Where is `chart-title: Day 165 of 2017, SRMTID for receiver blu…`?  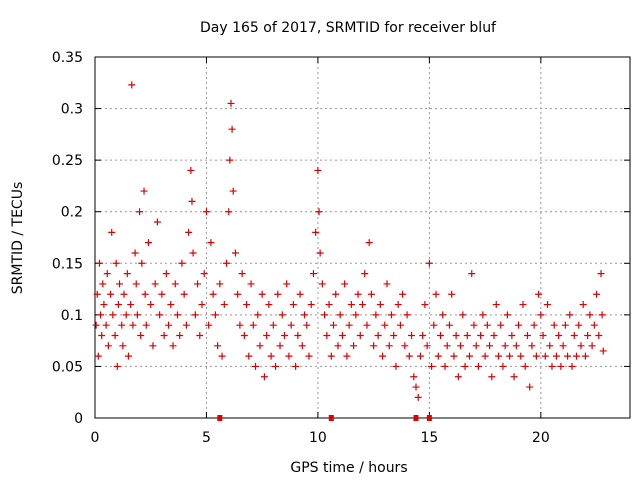
chart-title: Day 165 of 2017, SRMTID for receiver blu… is located at coordinates (348, 28).